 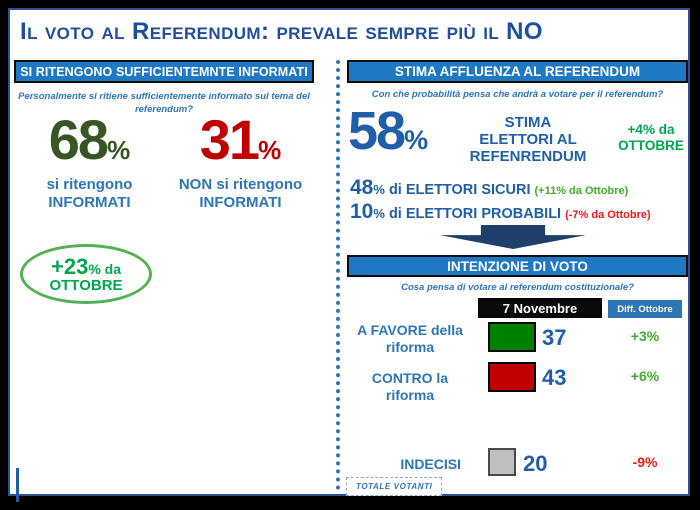 I want to click on row-value-contro: 43, so click(x=554, y=377).